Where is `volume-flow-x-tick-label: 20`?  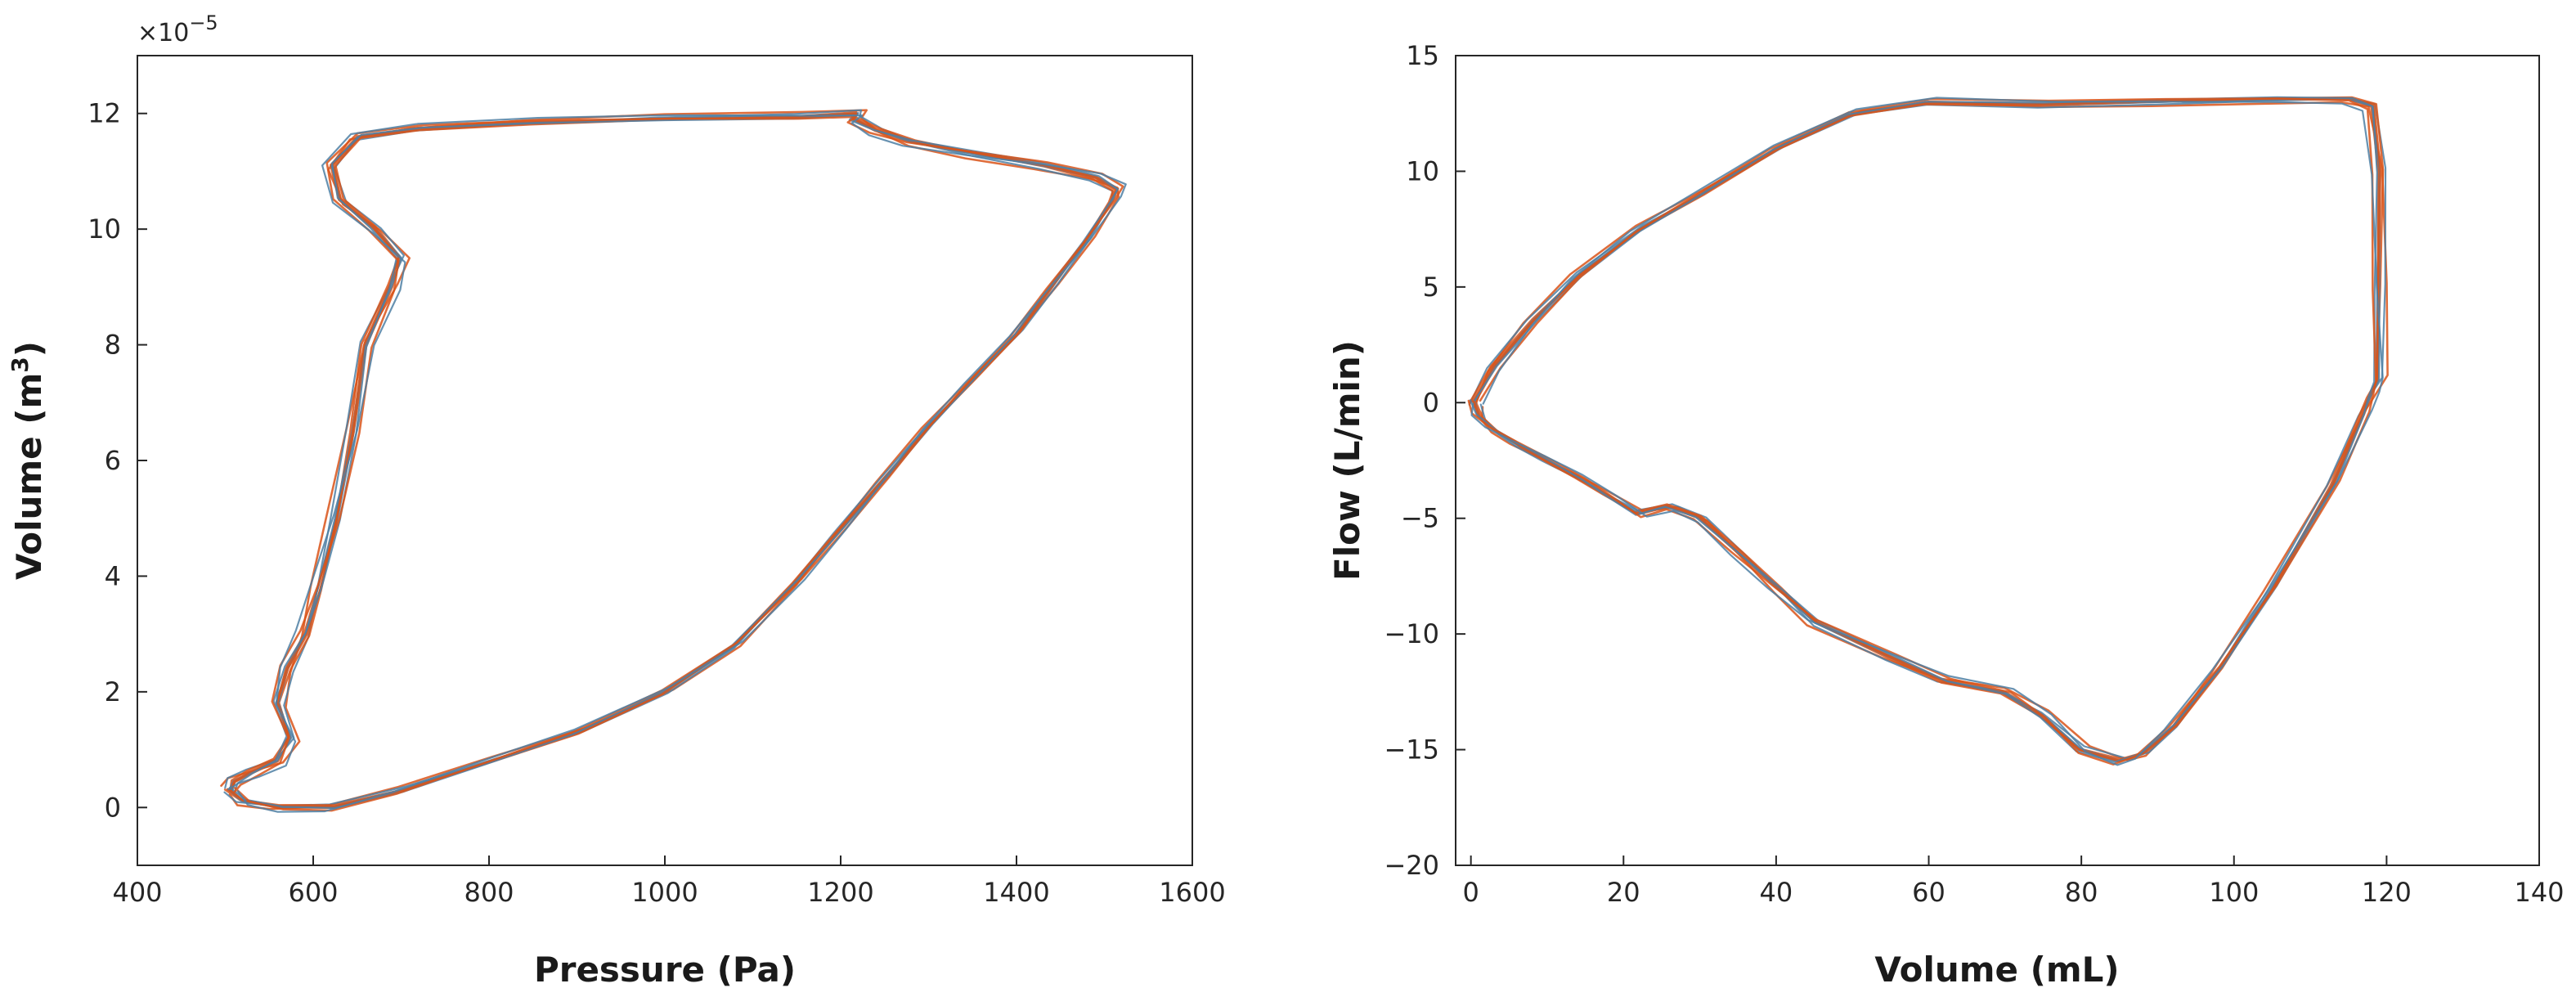 volume-flow-x-tick-label: 20 is located at coordinates (1623, 892).